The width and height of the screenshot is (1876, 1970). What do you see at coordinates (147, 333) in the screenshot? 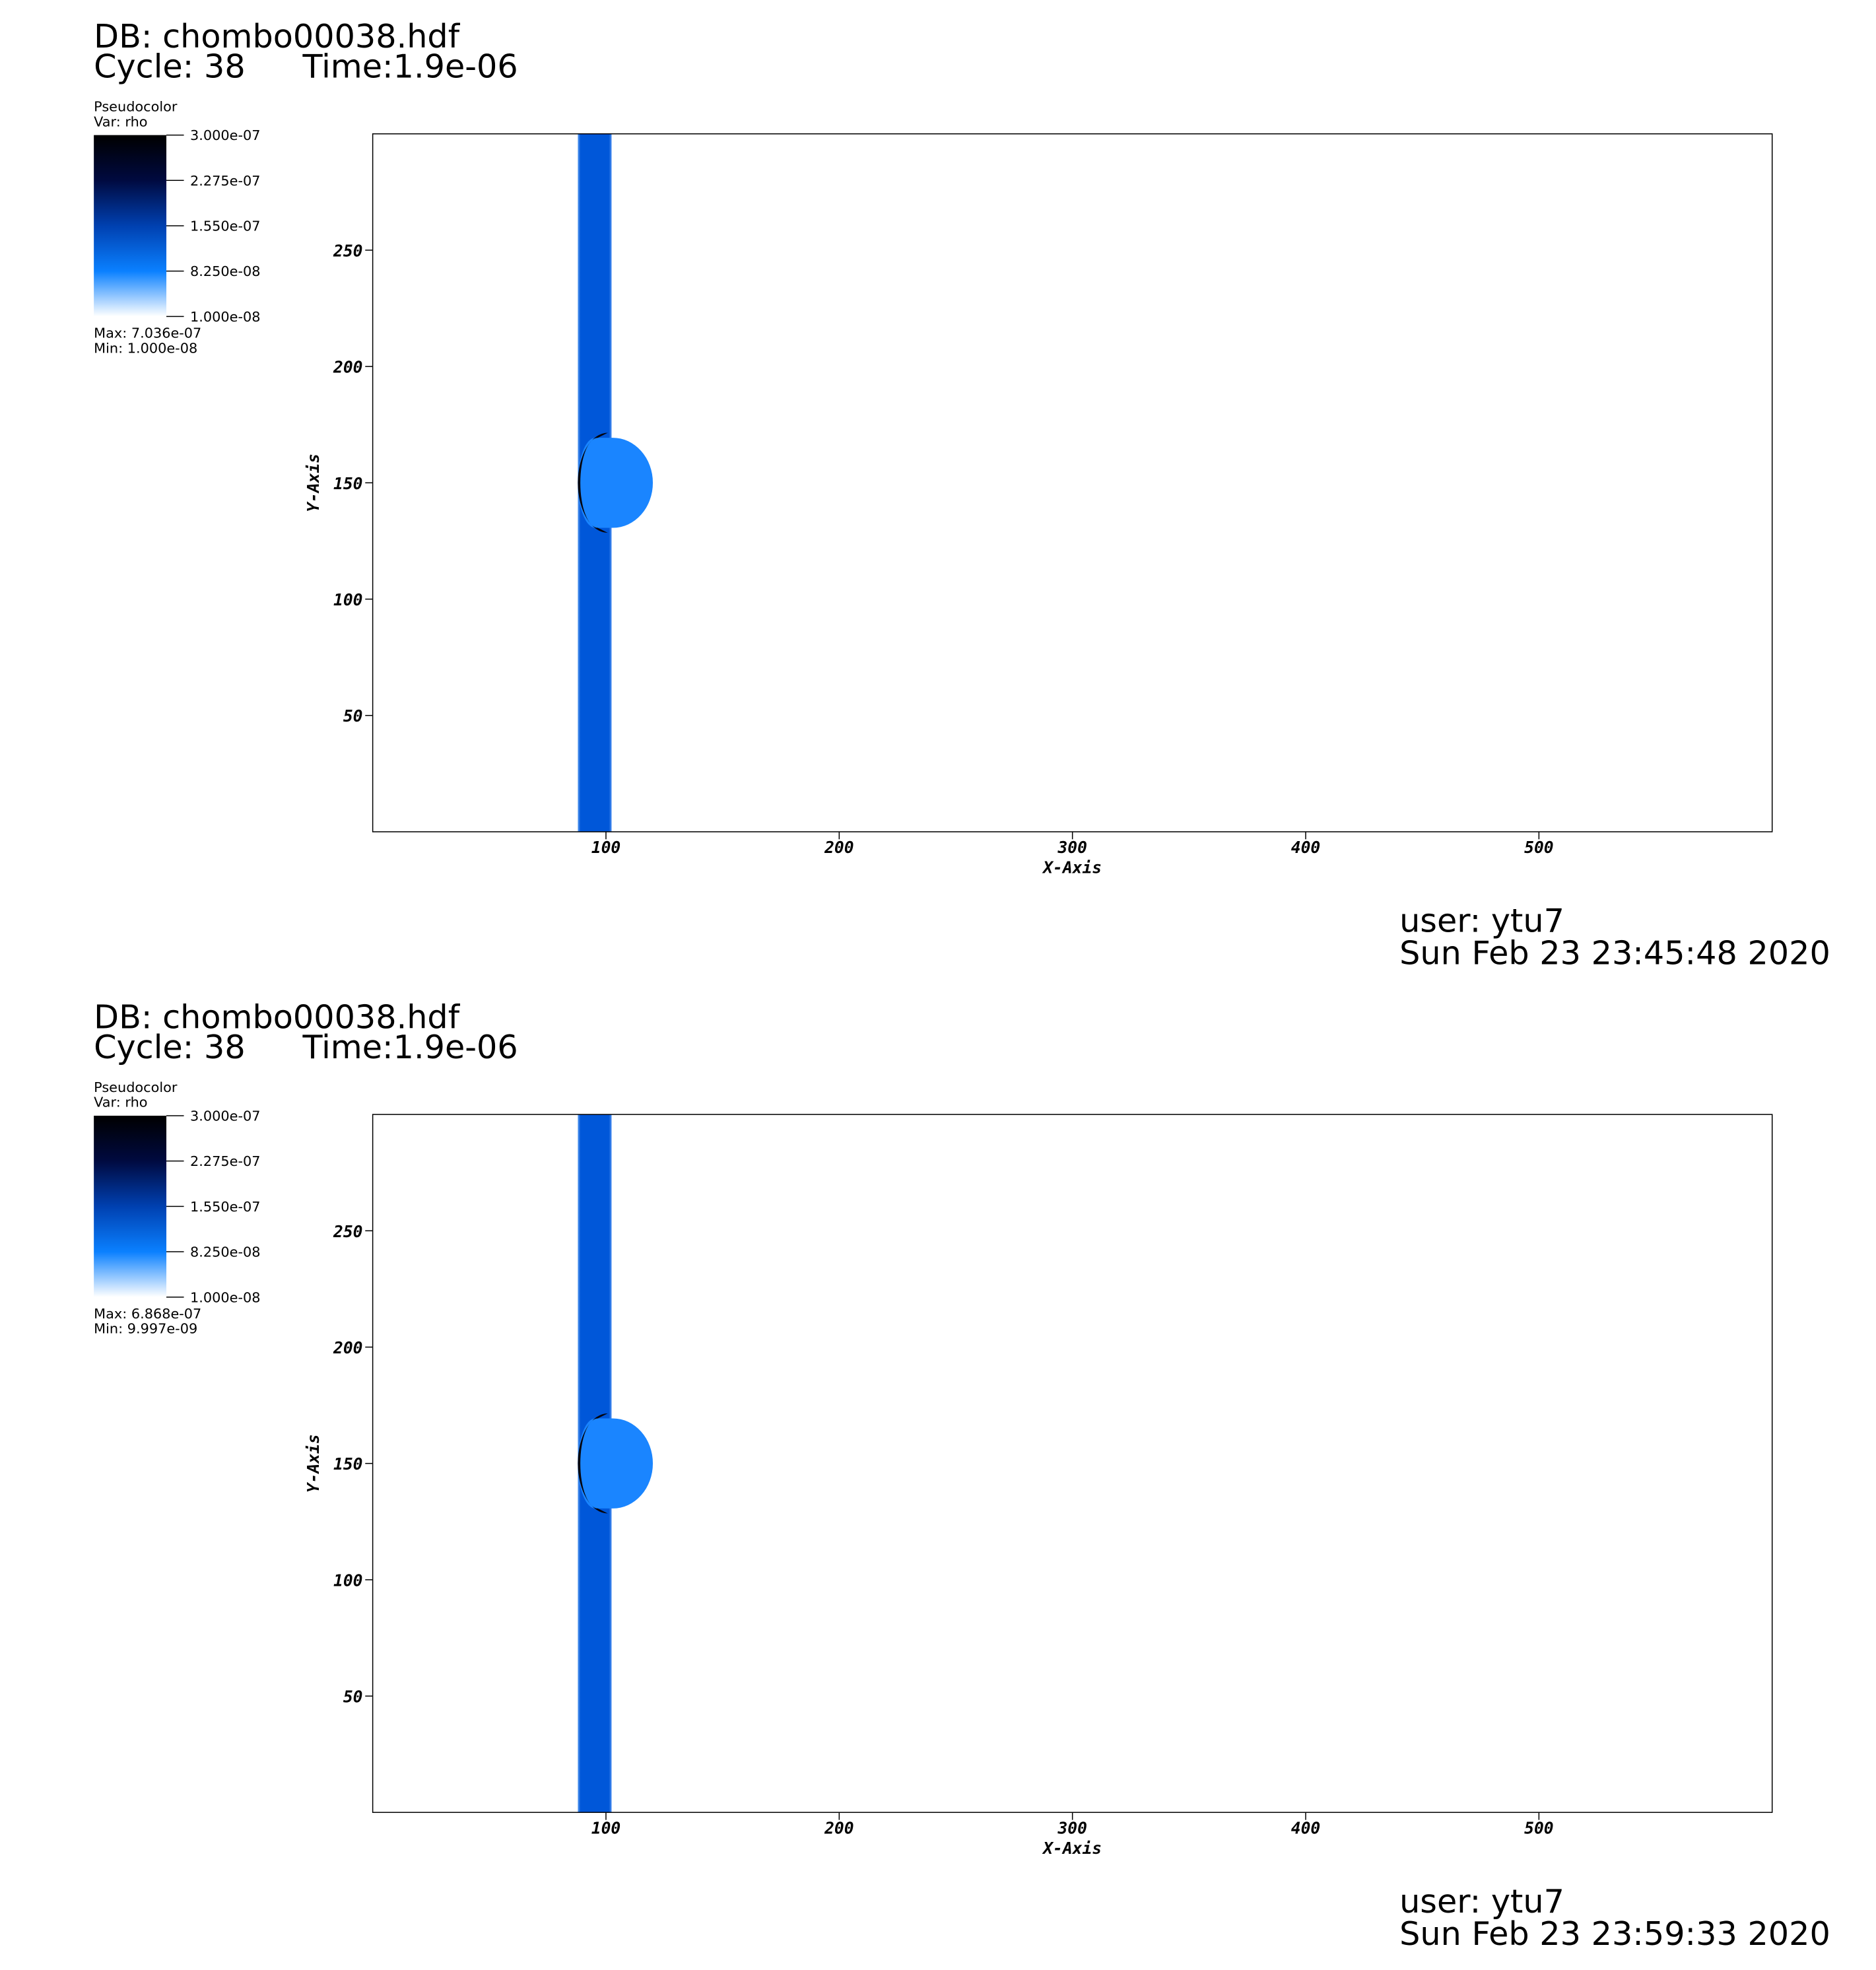
I see `max-label: Max: 7.036e-07` at bounding box center [147, 333].